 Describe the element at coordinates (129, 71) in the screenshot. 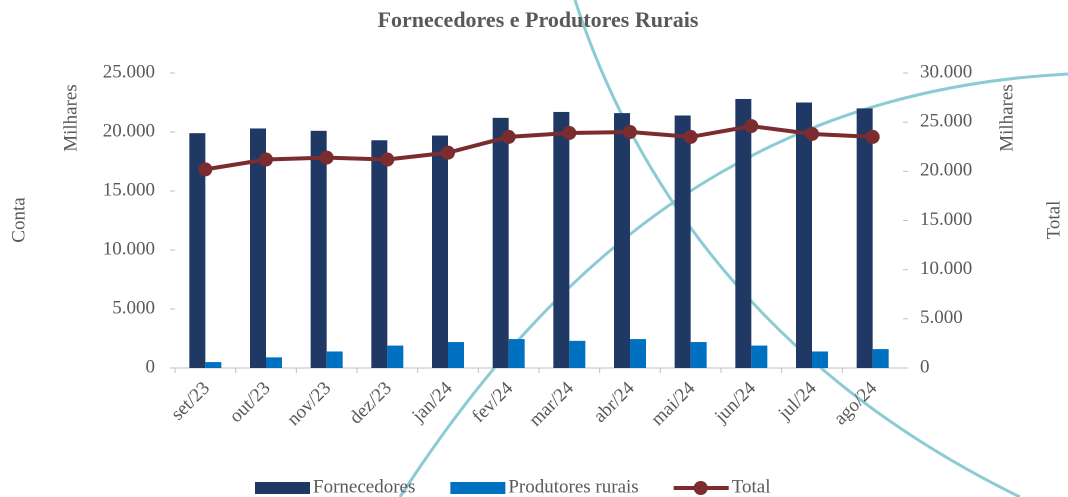

I see `y-tick-label: 25.000` at that location.